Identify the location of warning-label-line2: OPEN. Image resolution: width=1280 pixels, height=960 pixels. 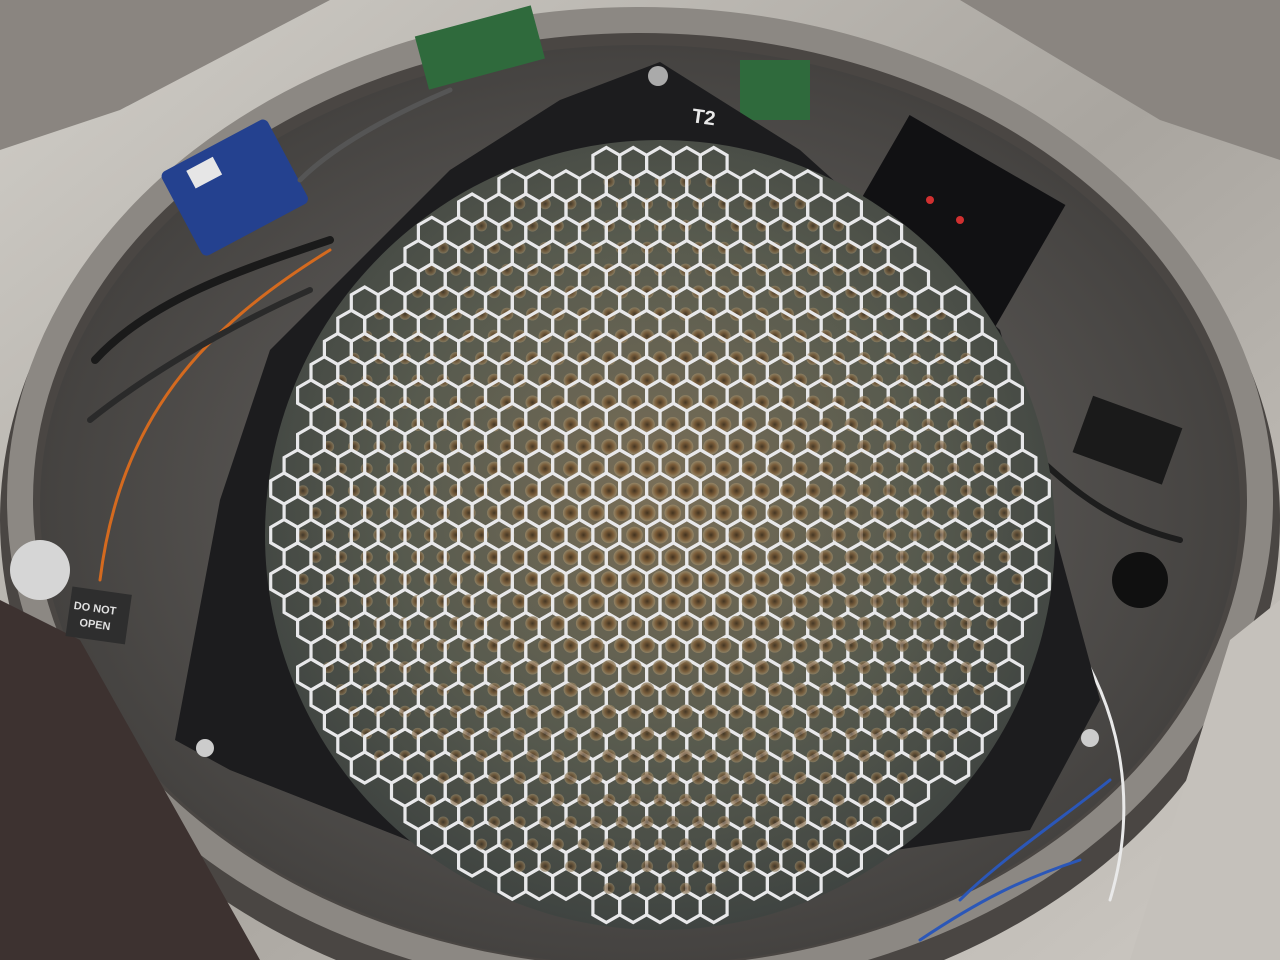
(95, 625).